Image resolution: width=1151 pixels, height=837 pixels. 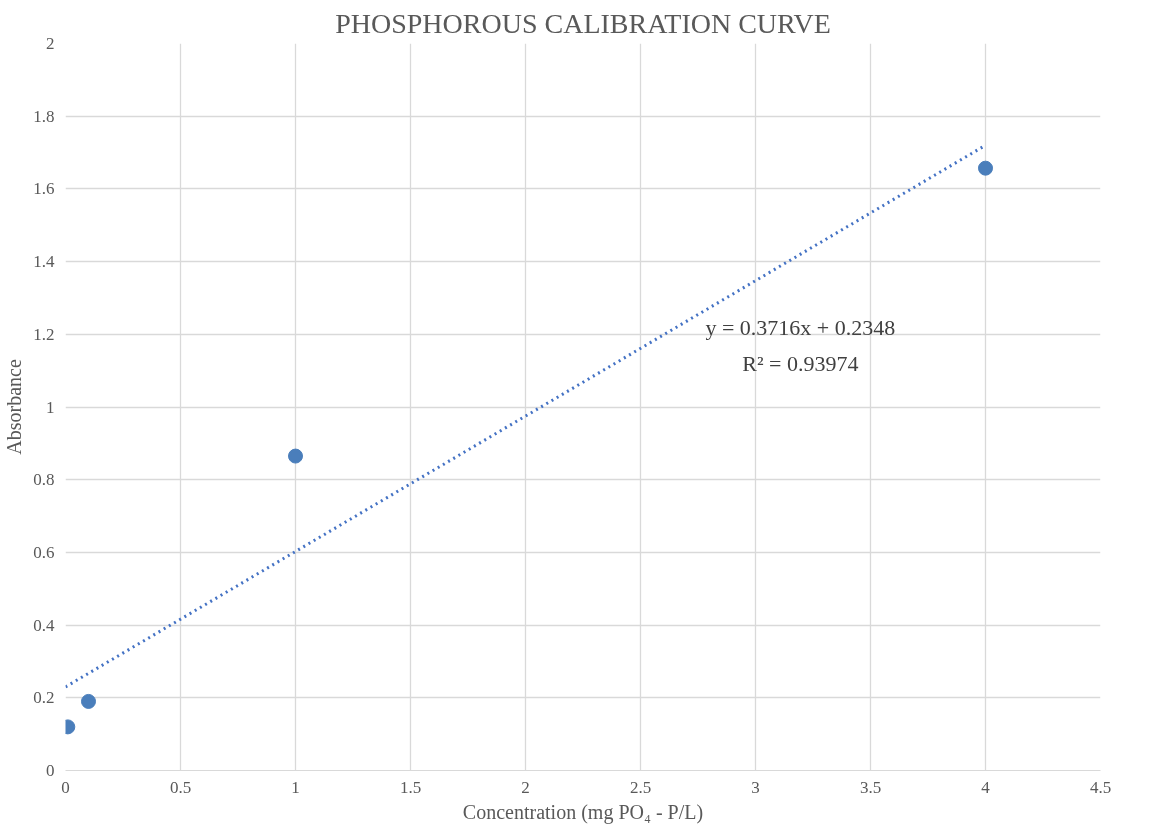 I want to click on x-tick-label: 4, so click(x=986, y=787).